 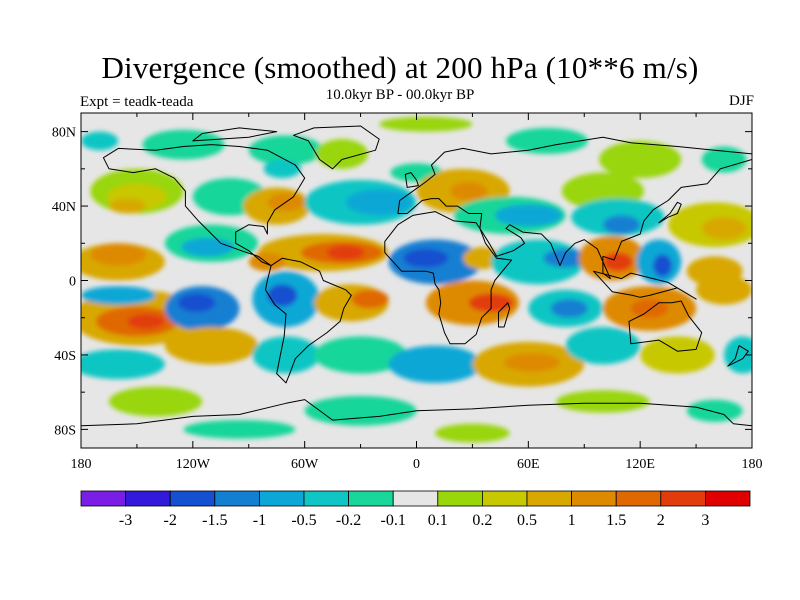 I want to click on colorbar-label: 0.1, so click(x=438, y=520).